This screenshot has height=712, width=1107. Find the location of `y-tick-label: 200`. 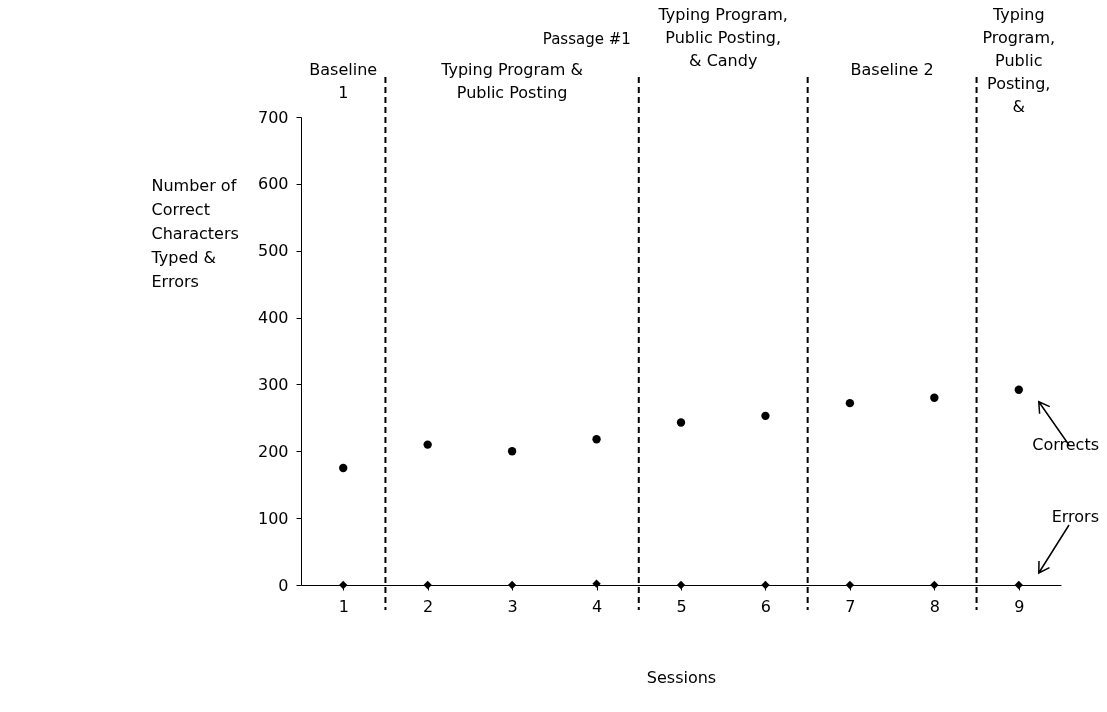

y-tick-label: 200 is located at coordinates (273, 451).